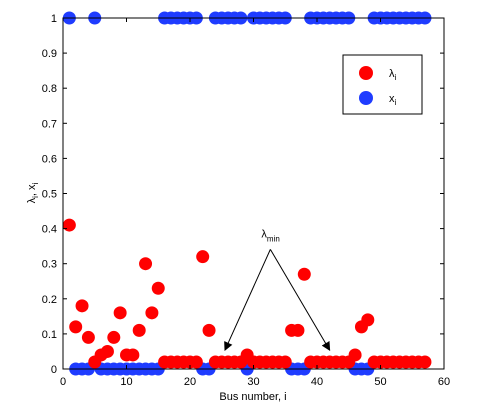 Image resolution: width=485 pixels, height=415 pixels. What do you see at coordinates (49, 124) in the screenshot?
I see `y-tick-label: 0.7` at bounding box center [49, 124].